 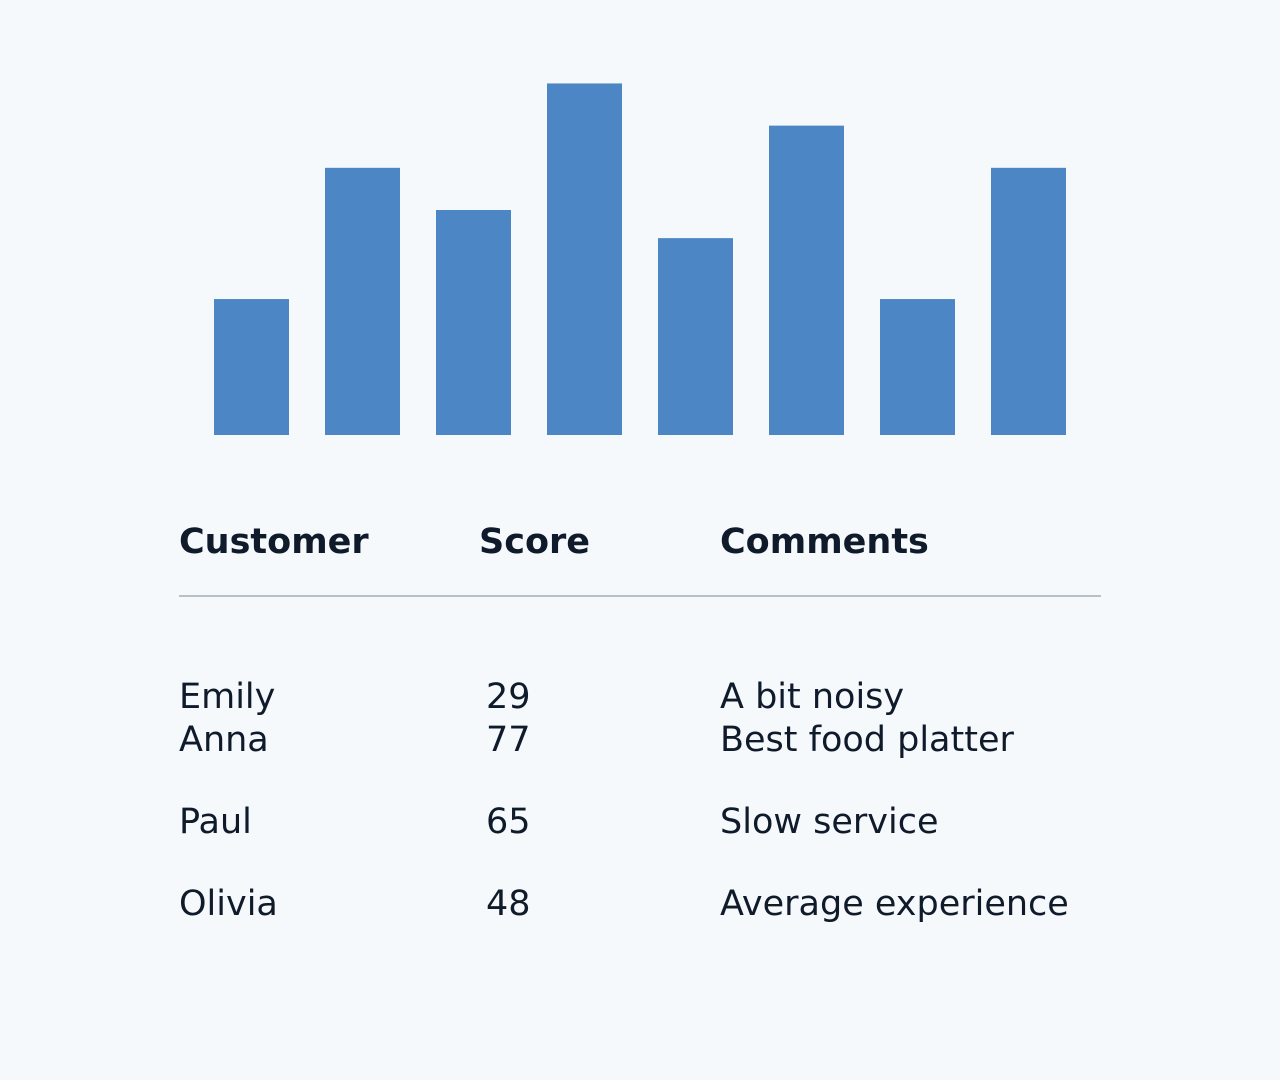 What do you see at coordinates (215, 822) in the screenshot?
I see `customer-cell: Paul` at bounding box center [215, 822].